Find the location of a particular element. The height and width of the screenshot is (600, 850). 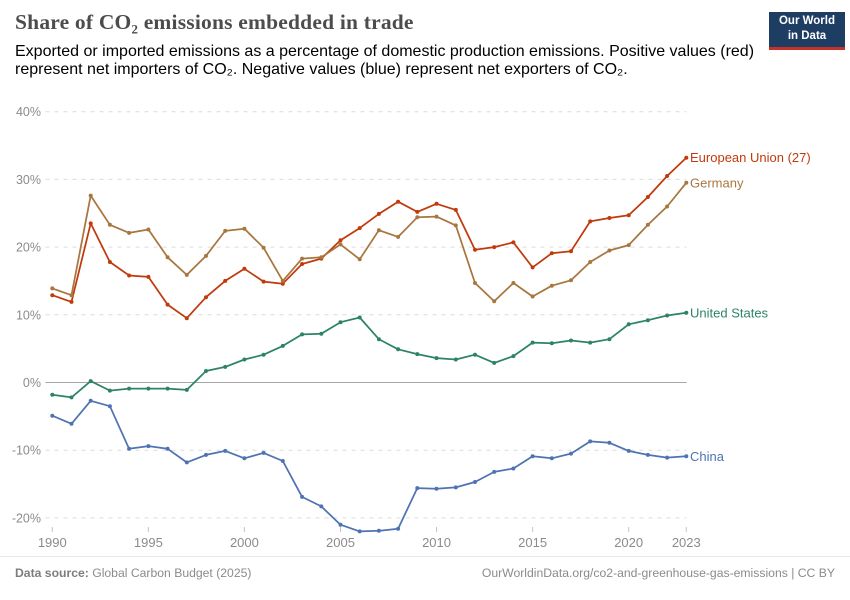

owid-logo: Our World in Data is located at coordinates (807, 31).